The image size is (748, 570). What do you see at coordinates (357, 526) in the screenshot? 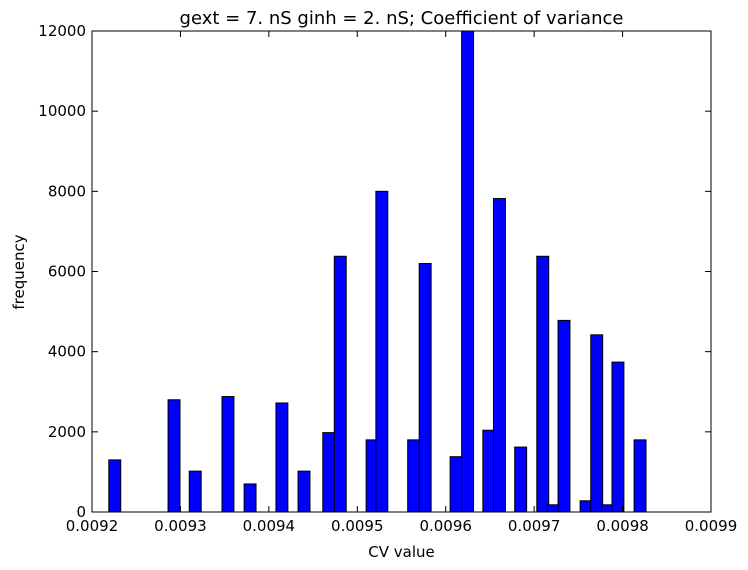
I see `x-tick-label: 0.0095` at bounding box center [357, 526].